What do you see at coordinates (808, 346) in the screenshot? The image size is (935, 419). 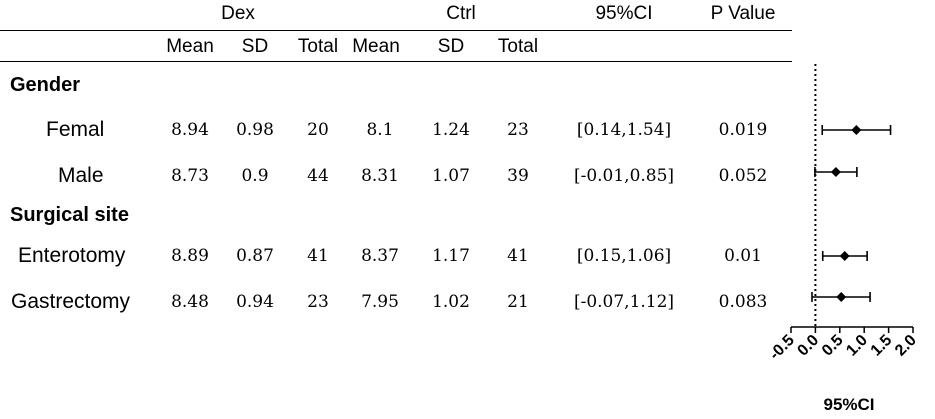 I see `x-tick-label: 0.0` at bounding box center [808, 346].